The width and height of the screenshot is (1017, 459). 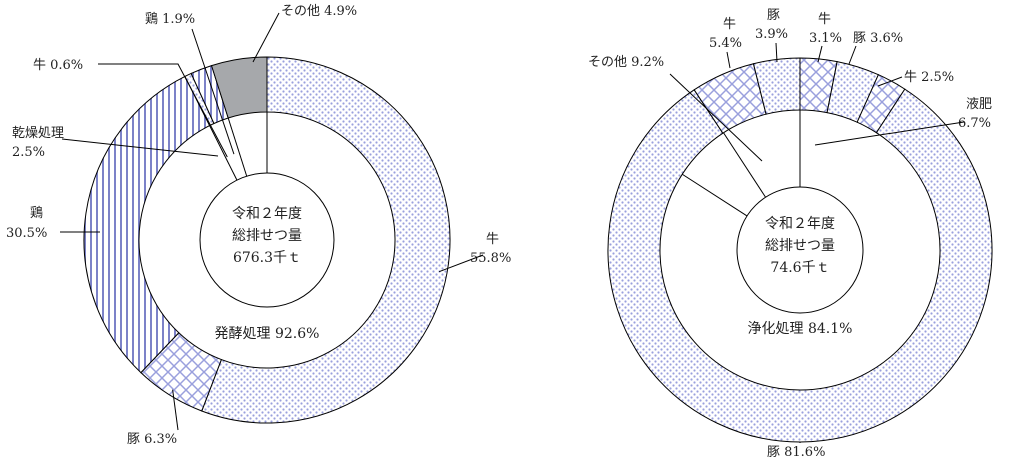 I want to click on center-text-line: 676.3千ｔ, so click(x=267, y=258).